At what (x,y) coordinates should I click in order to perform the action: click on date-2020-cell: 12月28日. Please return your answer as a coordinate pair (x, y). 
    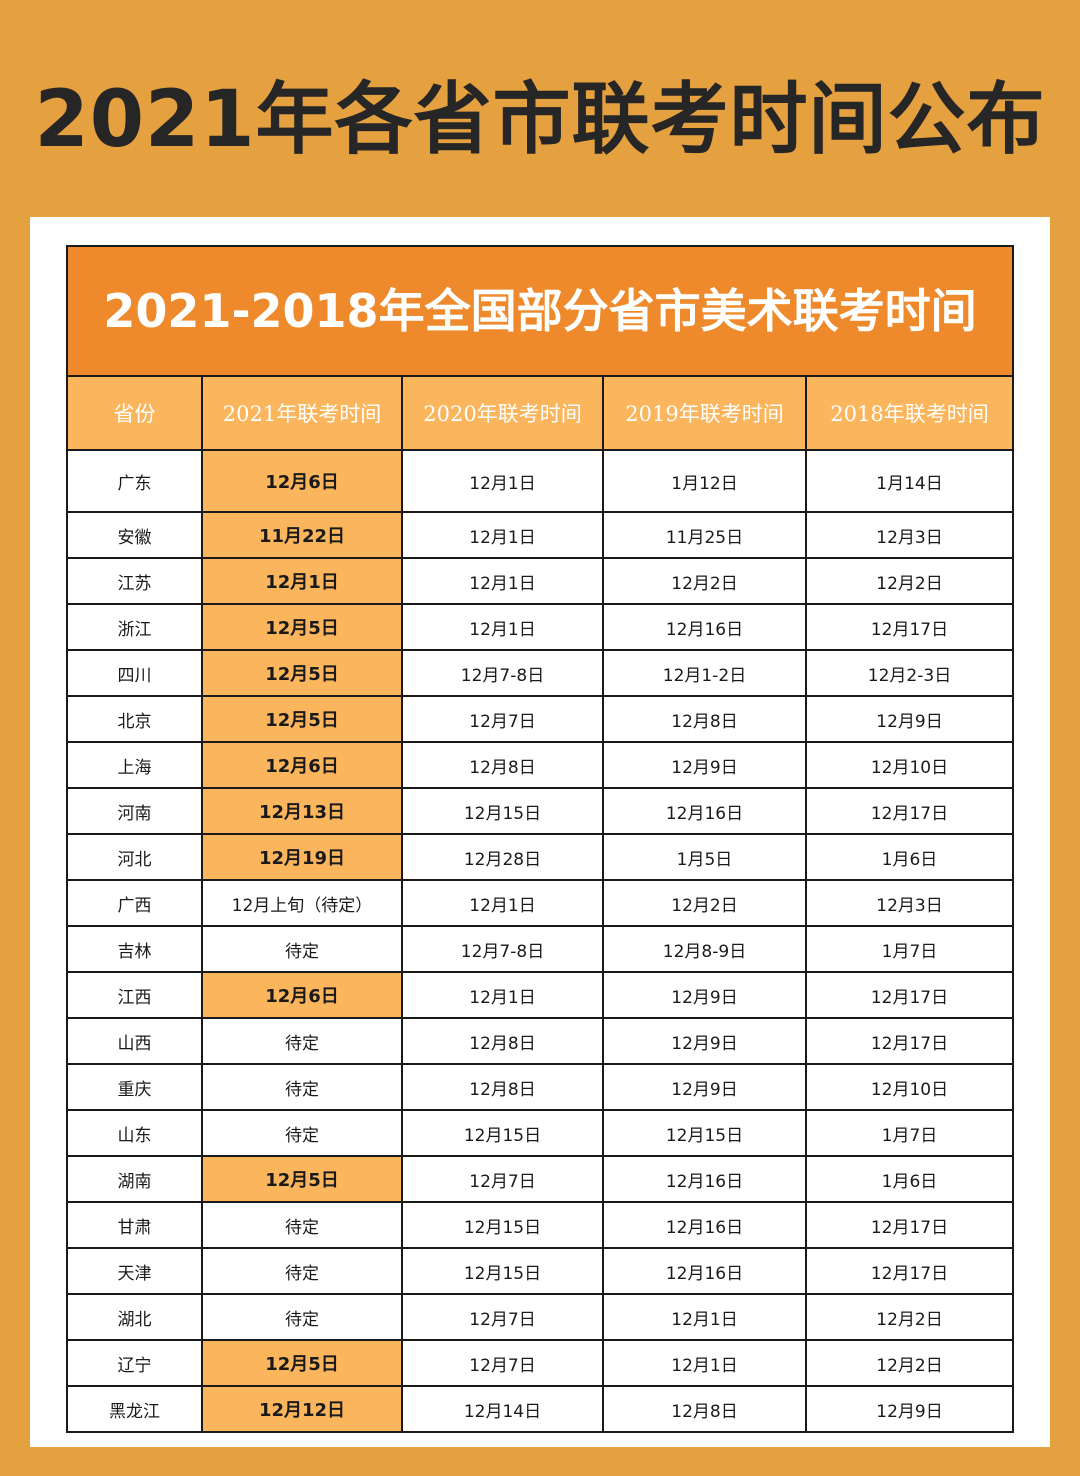
    Looking at the image, I should click on (503, 857).